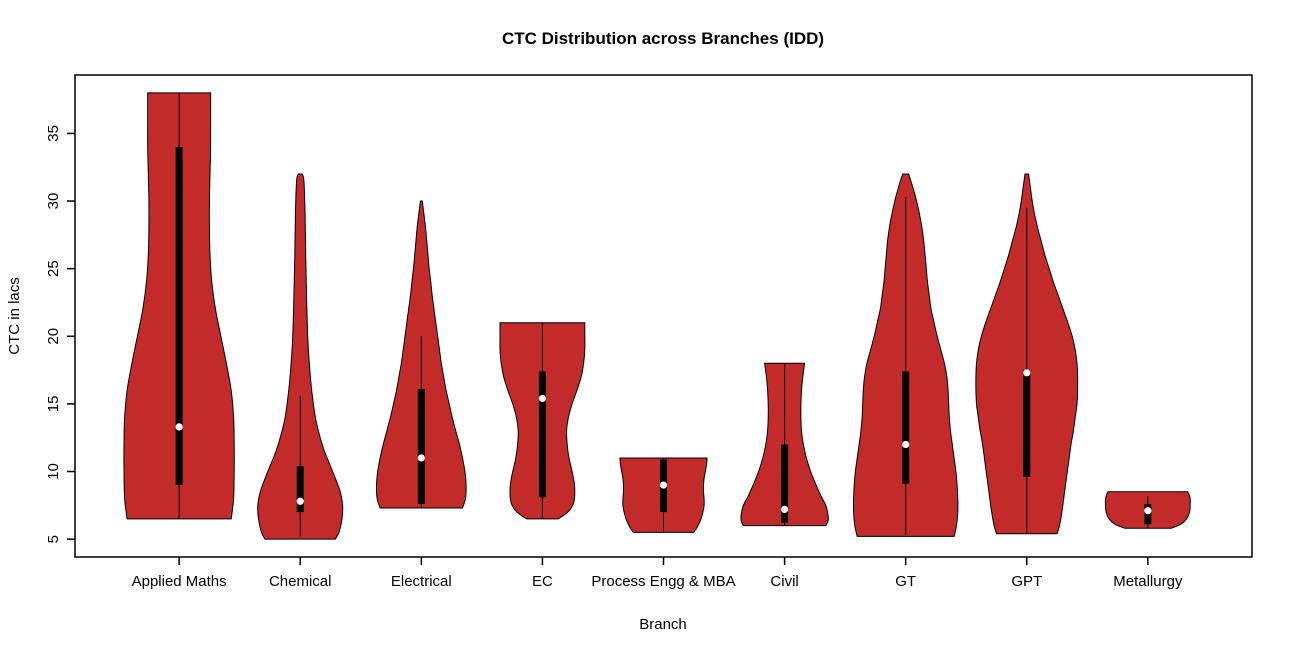  I want to click on chart-title: CTC Distribution across Branches (IDD), so click(663, 38).